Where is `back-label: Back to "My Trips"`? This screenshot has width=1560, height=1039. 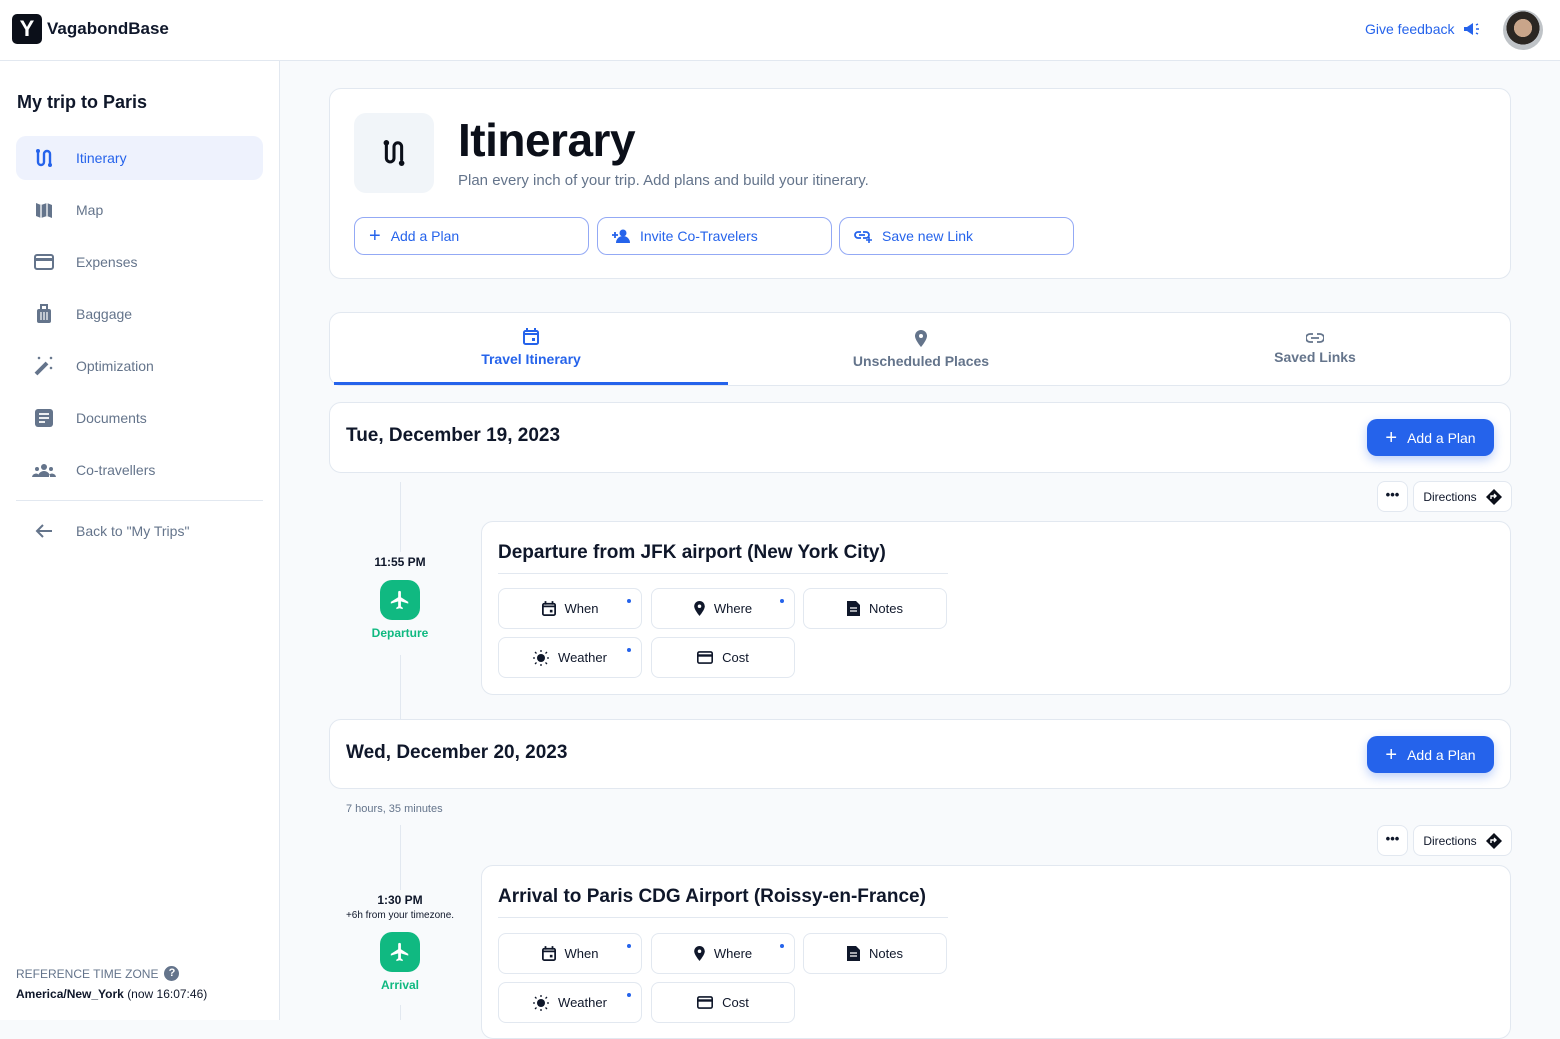
back-label: Back to "My Trips" is located at coordinates (133, 531).